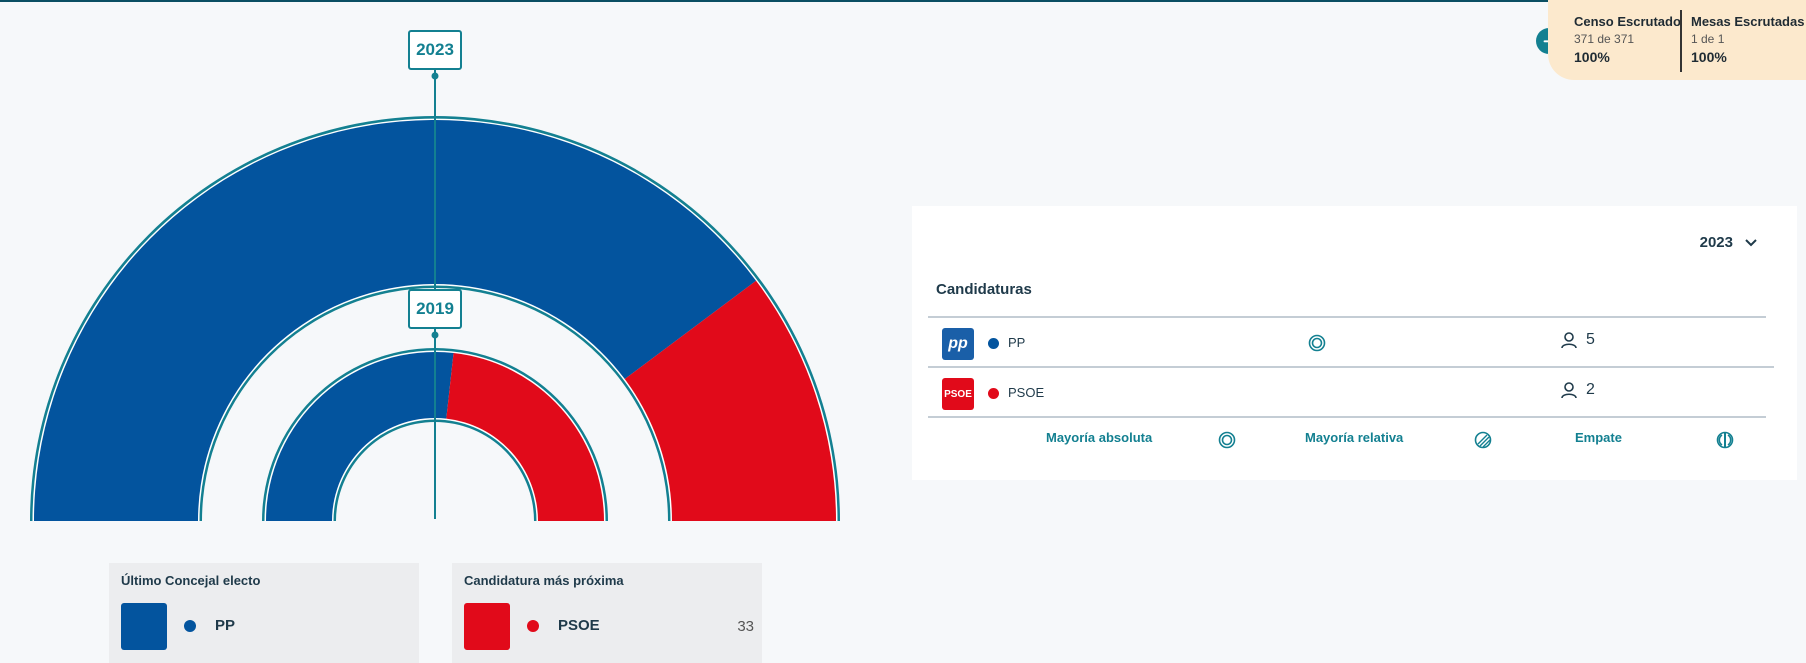 The image size is (1806, 663). What do you see at coordinates (435, 309) in the screenshot?
I see `year-tag-2019: 2019` at bounding box center [435, 309].